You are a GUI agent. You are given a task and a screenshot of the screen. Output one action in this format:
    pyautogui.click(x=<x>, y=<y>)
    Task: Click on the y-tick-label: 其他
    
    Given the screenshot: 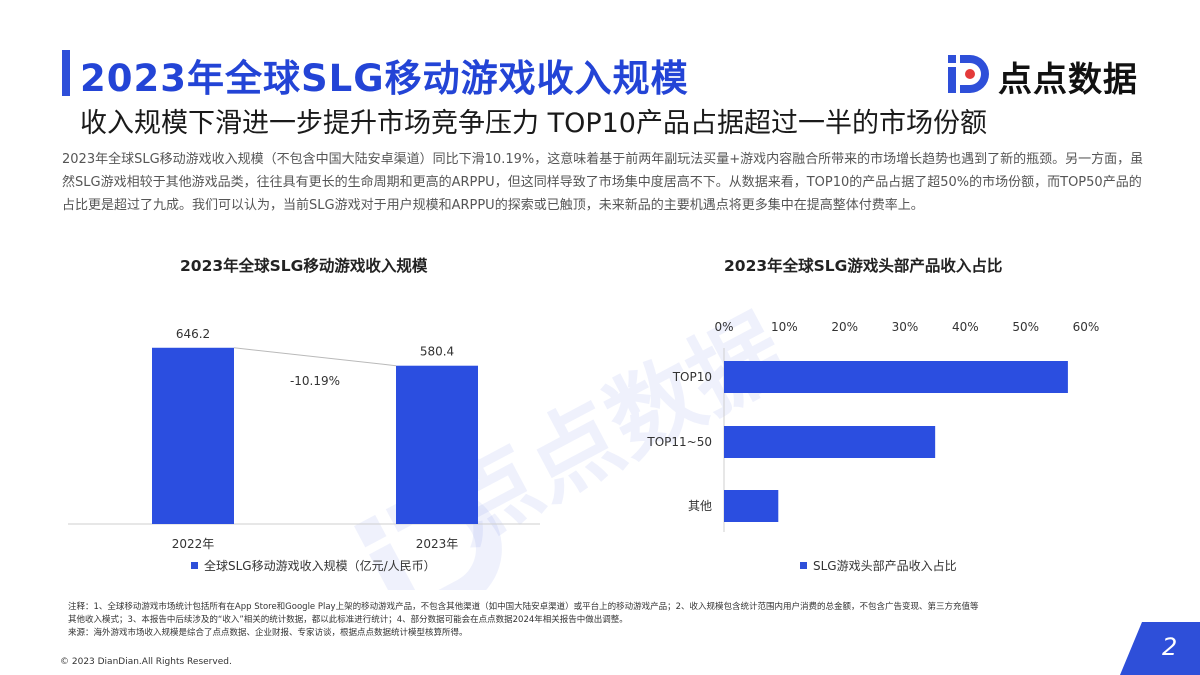 What is the action you would take?
    pyautogui.click(x=700, y=506)
    